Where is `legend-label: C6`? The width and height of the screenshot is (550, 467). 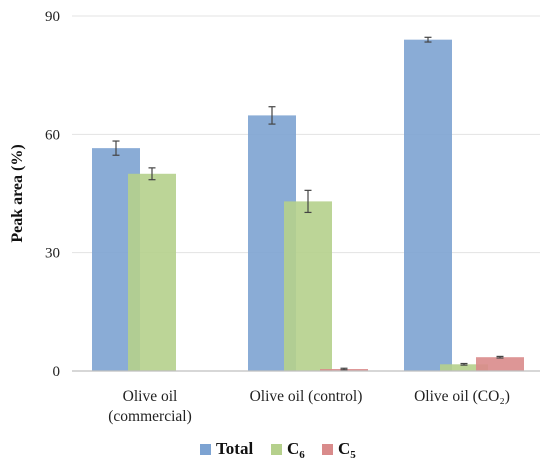 legend-label: C6 is located at coordinates (296, 450).